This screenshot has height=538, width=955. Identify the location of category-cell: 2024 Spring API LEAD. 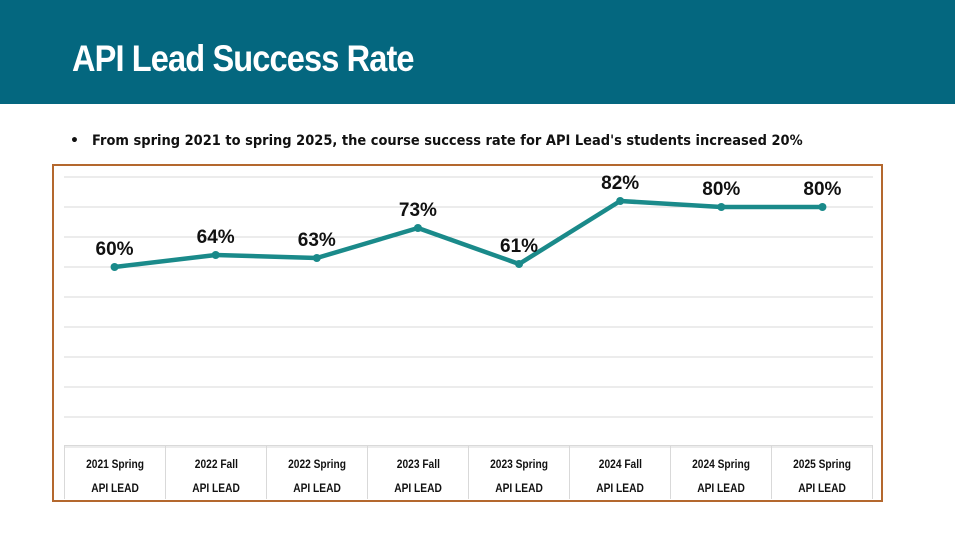
(720, 472).